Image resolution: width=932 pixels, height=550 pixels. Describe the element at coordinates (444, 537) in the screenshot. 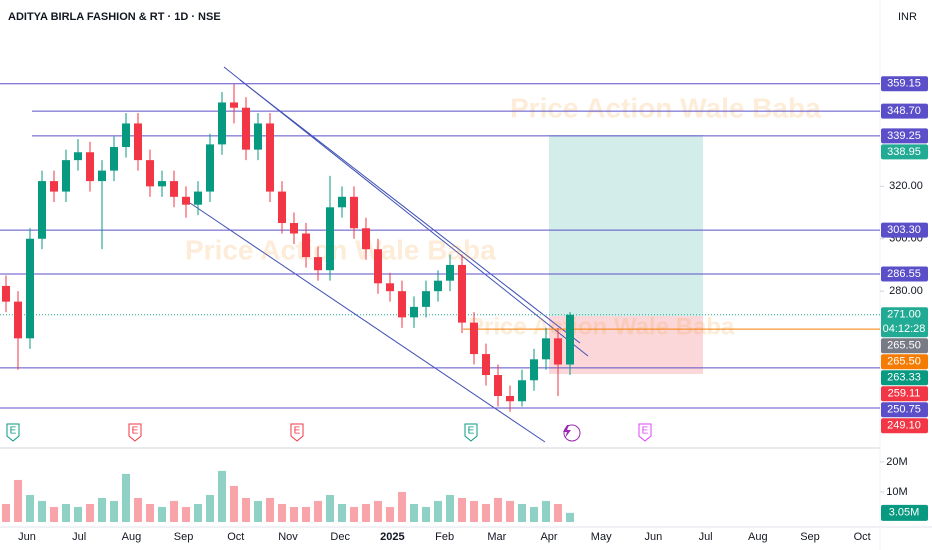

I see `x-tick-label: Feb` at that location.